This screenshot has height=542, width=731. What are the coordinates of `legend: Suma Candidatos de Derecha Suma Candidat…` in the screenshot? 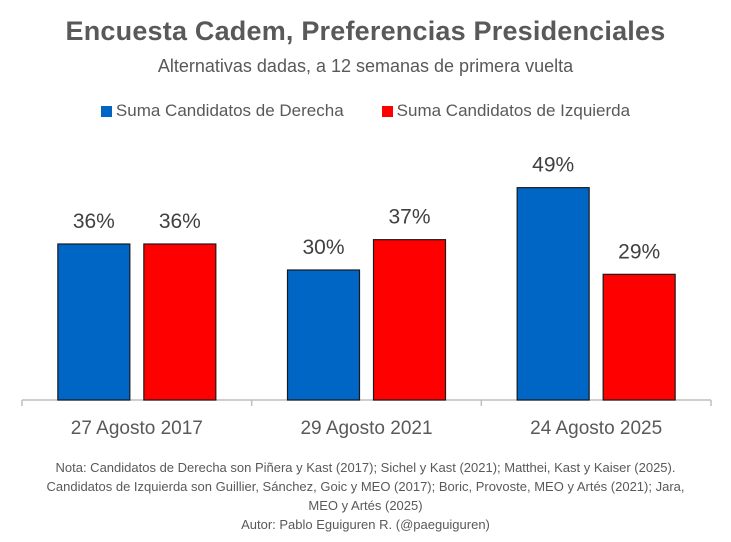 It's located at (365, 111).